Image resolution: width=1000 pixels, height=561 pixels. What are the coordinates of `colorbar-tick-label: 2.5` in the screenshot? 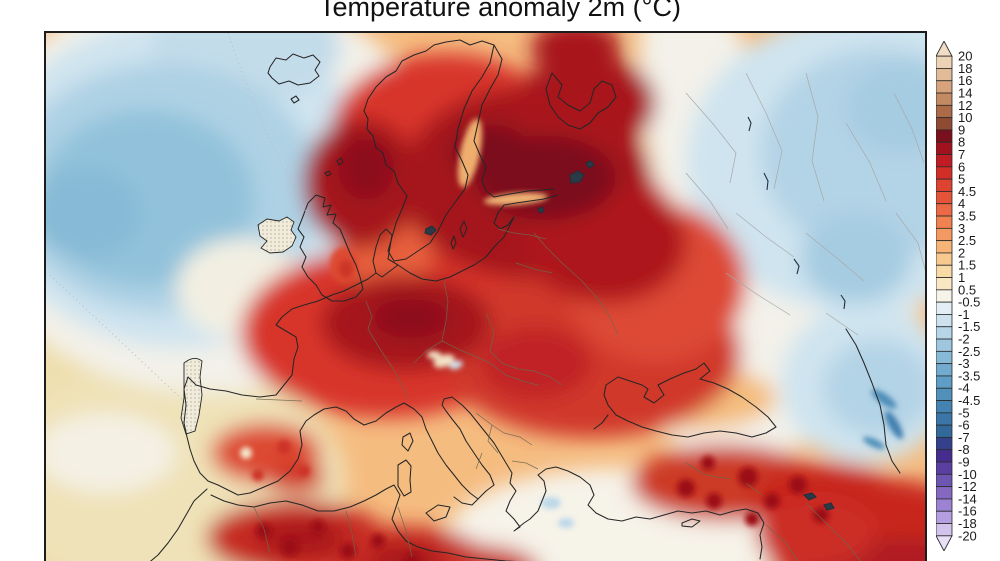 It's located at (967, 240).